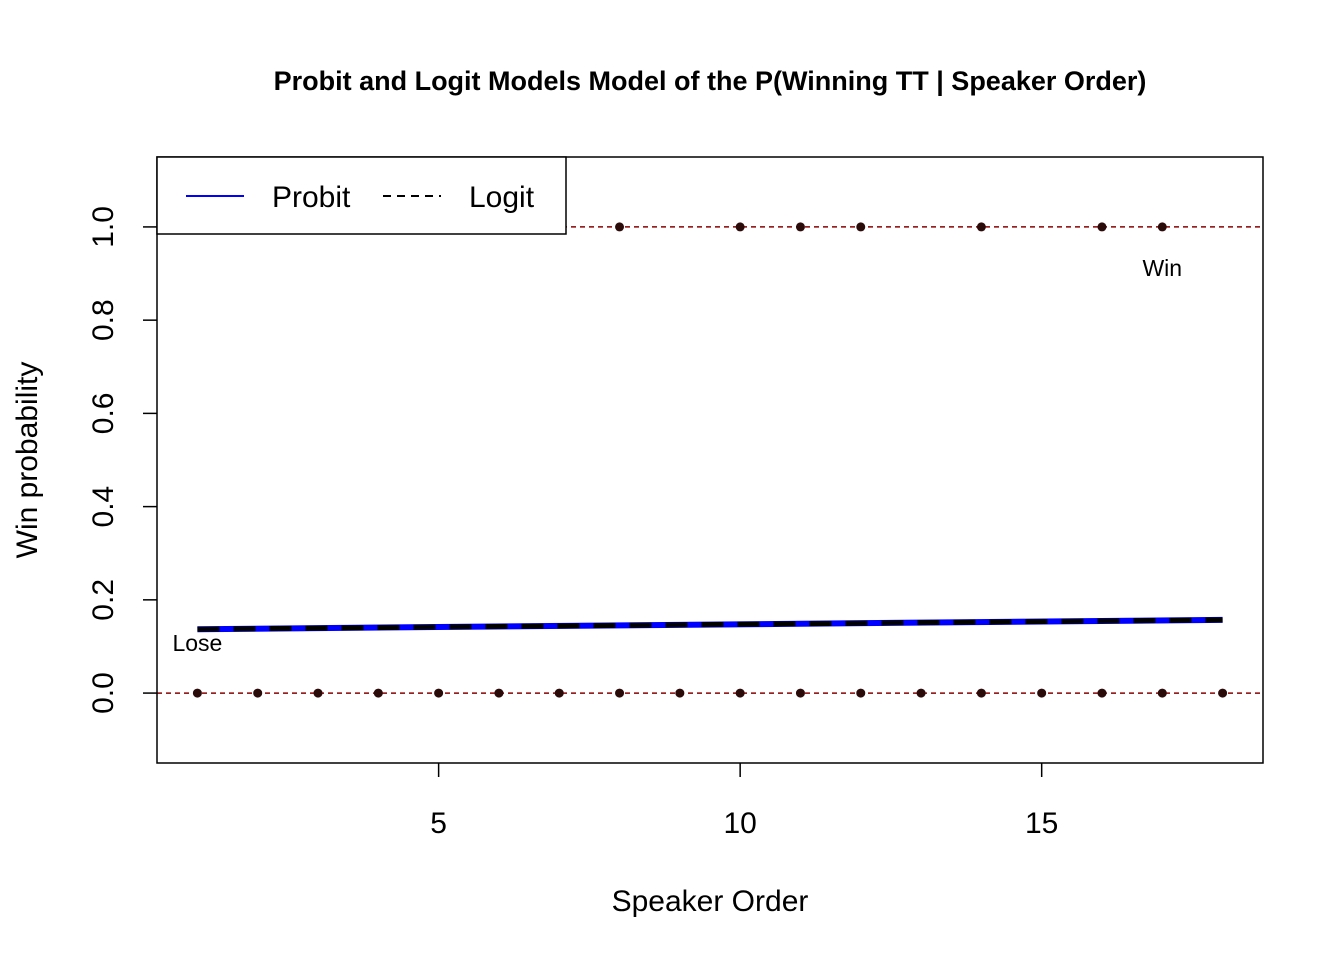  Describe the element at coordinates (103, 227) in the screenshot. I see `y-tick-label-5: 1.0` at that location.